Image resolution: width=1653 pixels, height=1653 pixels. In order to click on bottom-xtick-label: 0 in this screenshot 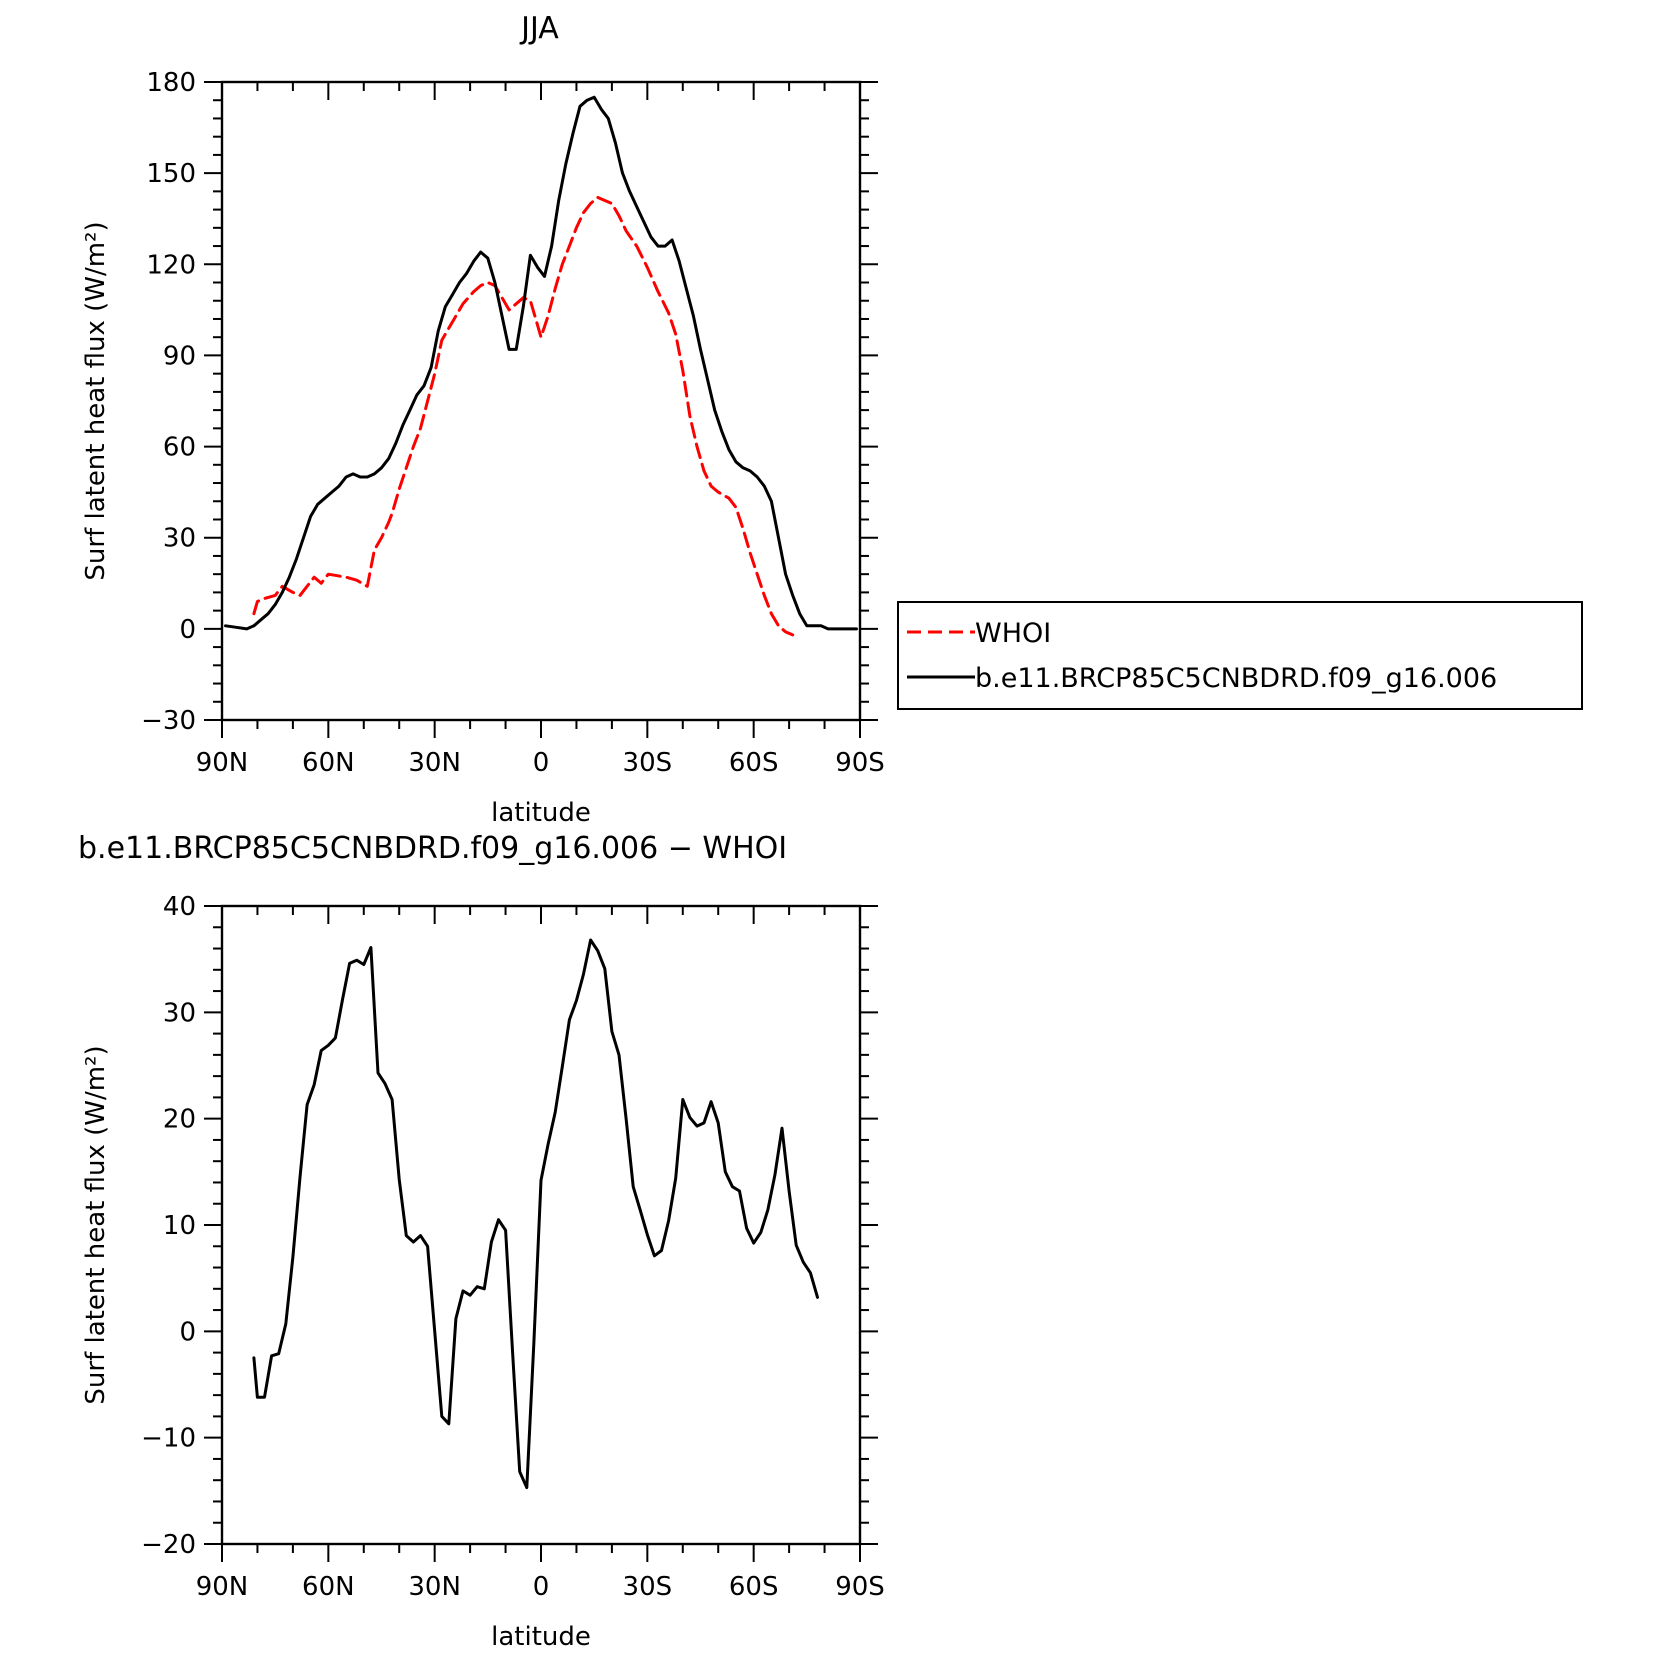, I will do `click(541, 1587)`.